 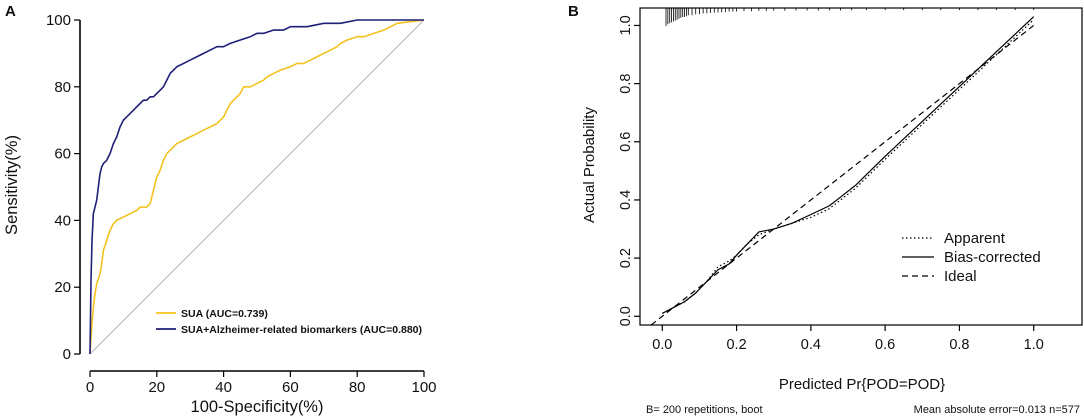 What do you see at coordinates (992, 257) in the screenshot?
I see `legend-label-bias-corrected: Bias-corrected` at bounding box center [992, 257].